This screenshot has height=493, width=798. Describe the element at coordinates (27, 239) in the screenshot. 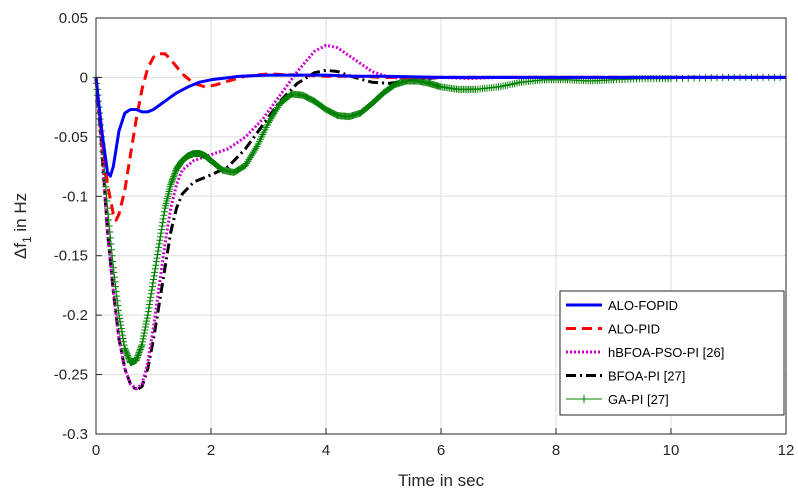

I see `y-axis-label-subscript: 1` at that location.